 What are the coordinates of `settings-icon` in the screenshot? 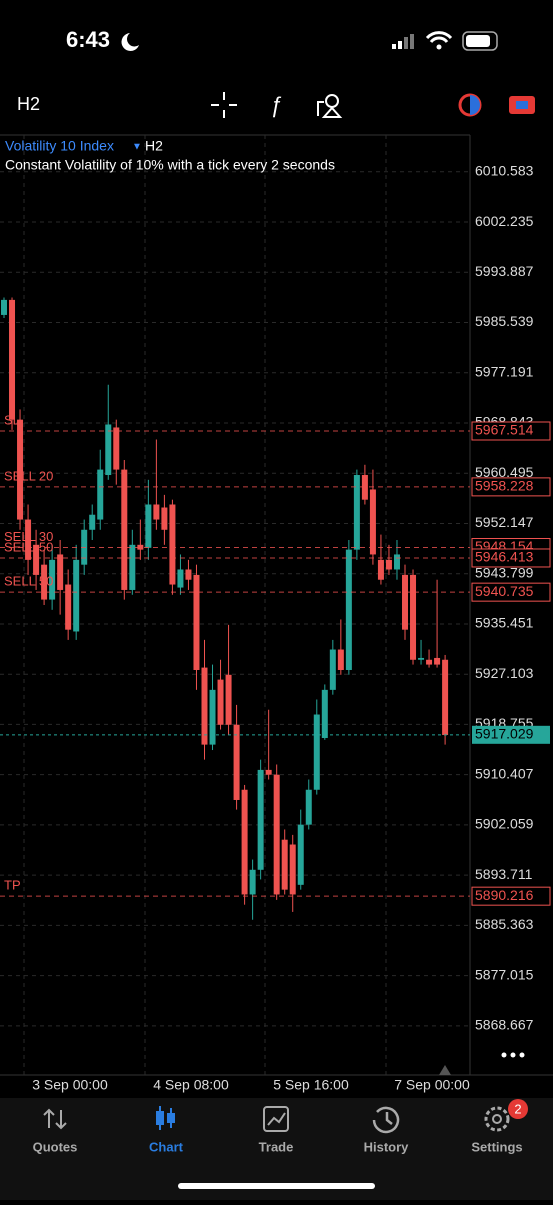 It's located at (497, 1119).